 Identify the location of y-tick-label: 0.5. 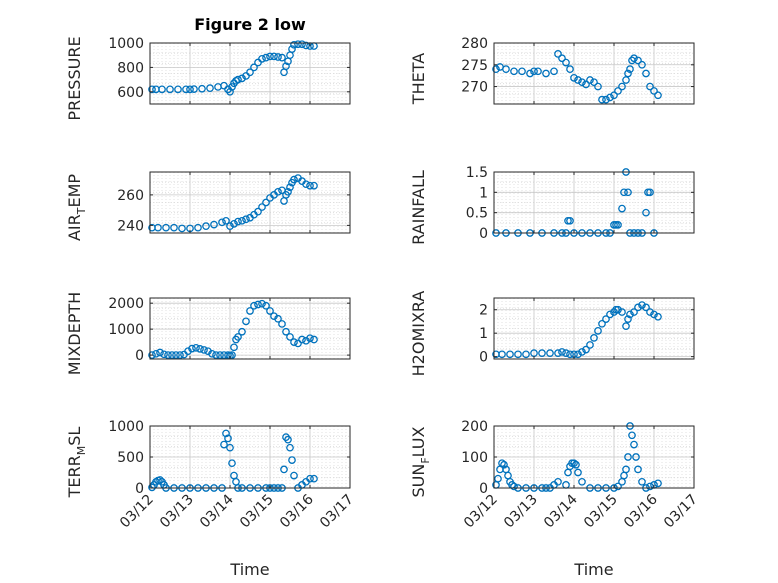
(477, 214).